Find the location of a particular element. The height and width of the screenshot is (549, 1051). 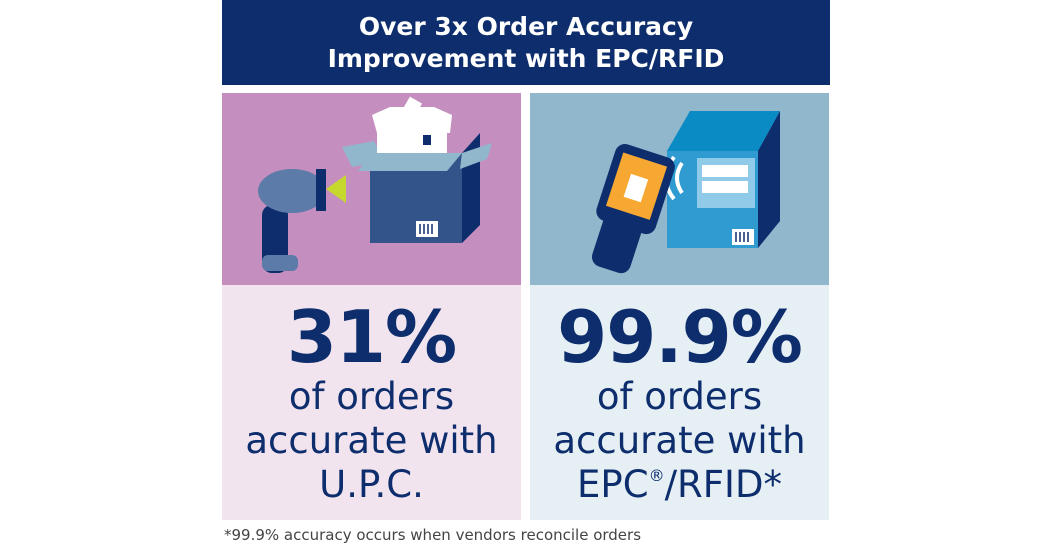

barcode-scanner-box-icon is located at coordinates (371, 189).